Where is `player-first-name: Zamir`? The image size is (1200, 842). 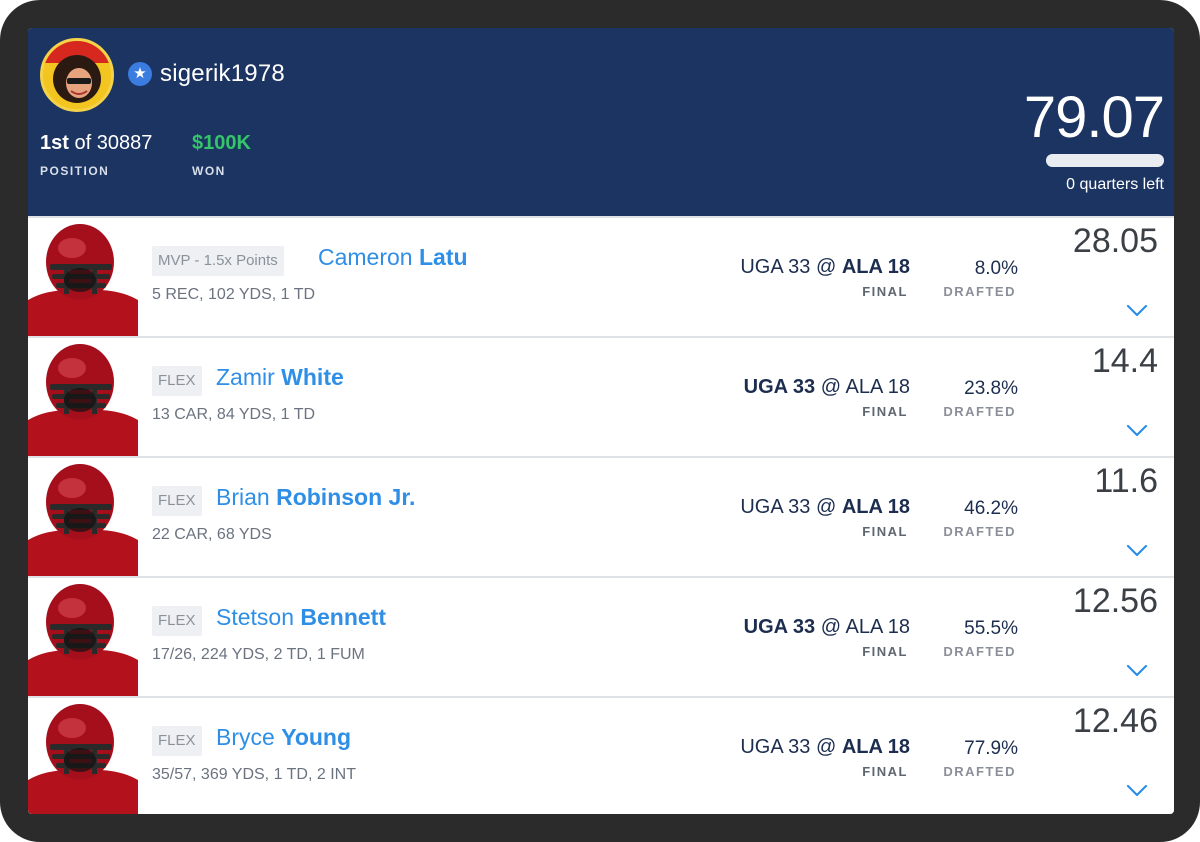 player-first-name: Zamir is located at coordinates (245, 377).